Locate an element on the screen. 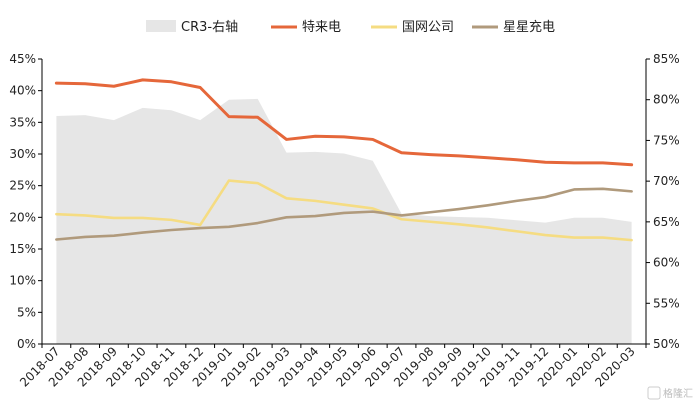 This screenshot has width=700, height=404. y-right-tick-label: 85% is located at coordinates (666, 59).